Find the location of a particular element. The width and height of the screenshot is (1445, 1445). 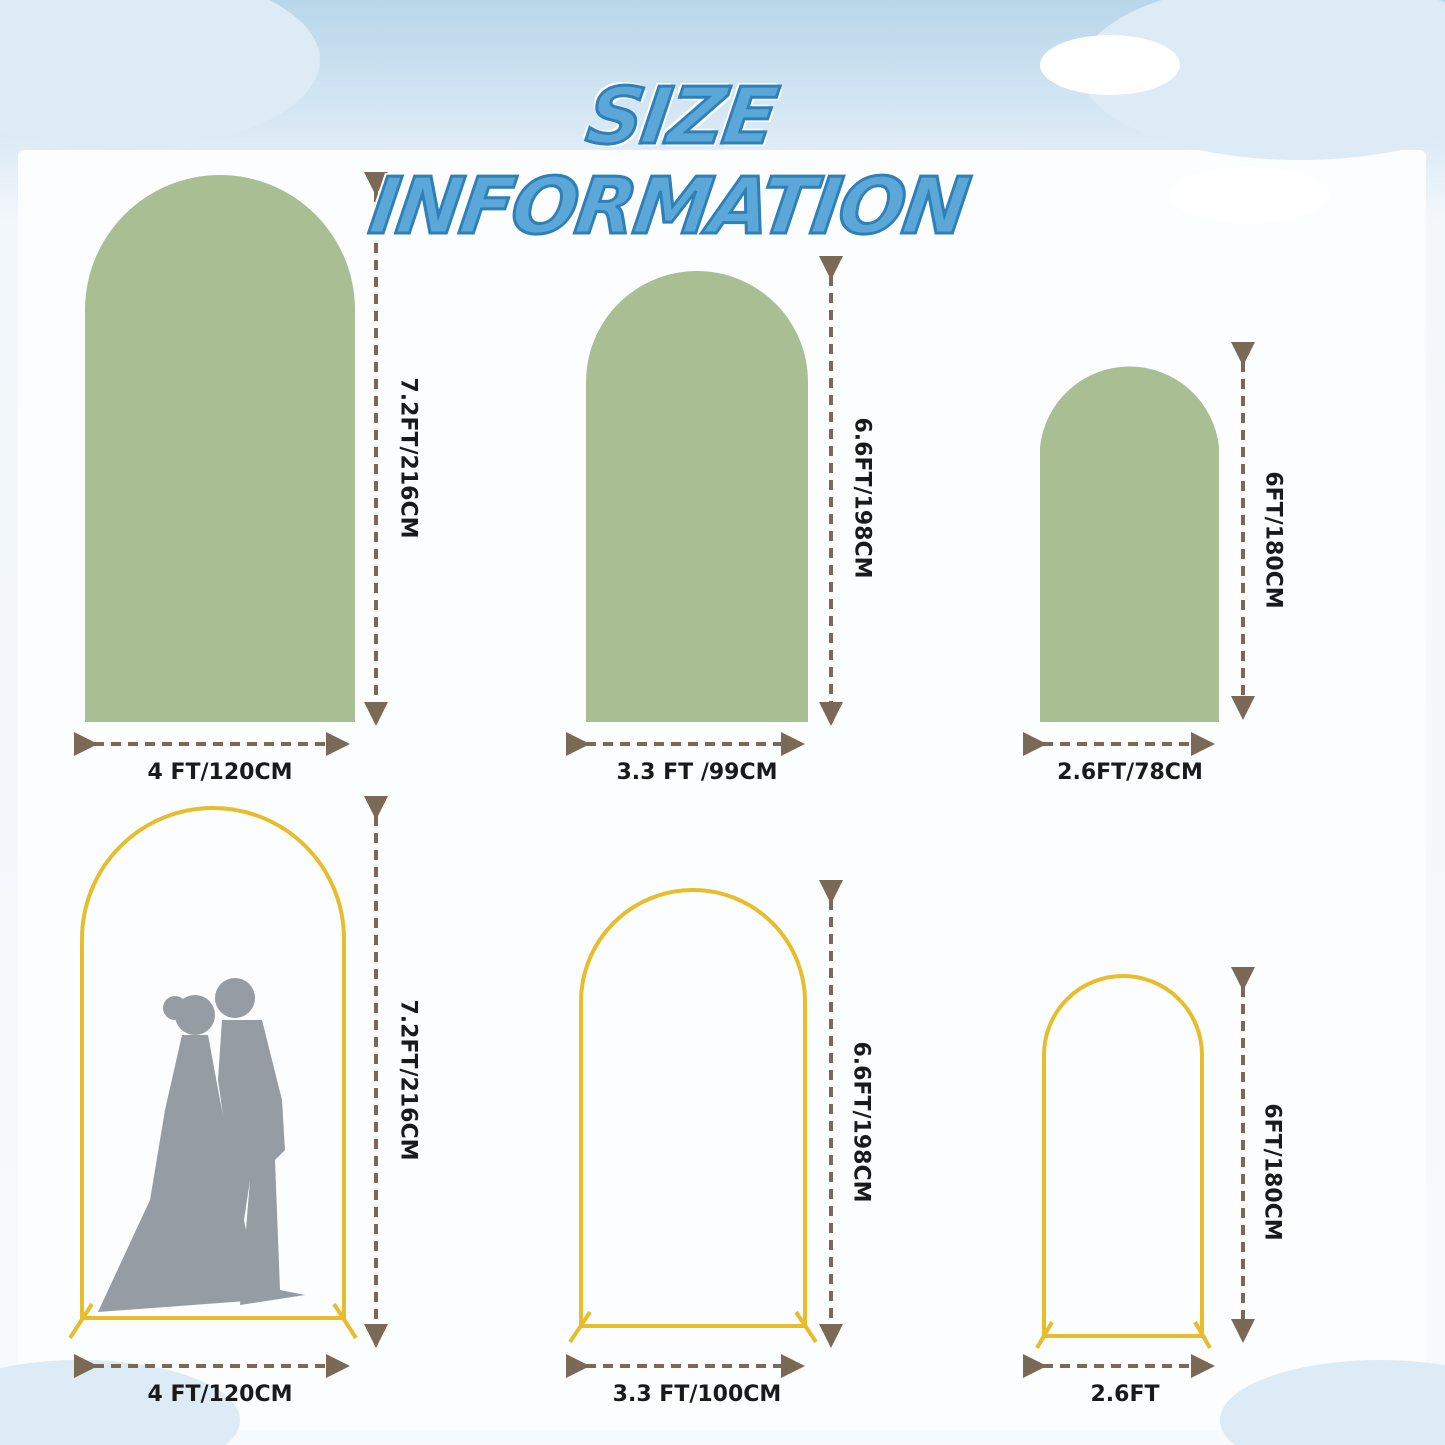

cover-3-width: 2.6FT/78CM is located at coordinates (1130, 772).